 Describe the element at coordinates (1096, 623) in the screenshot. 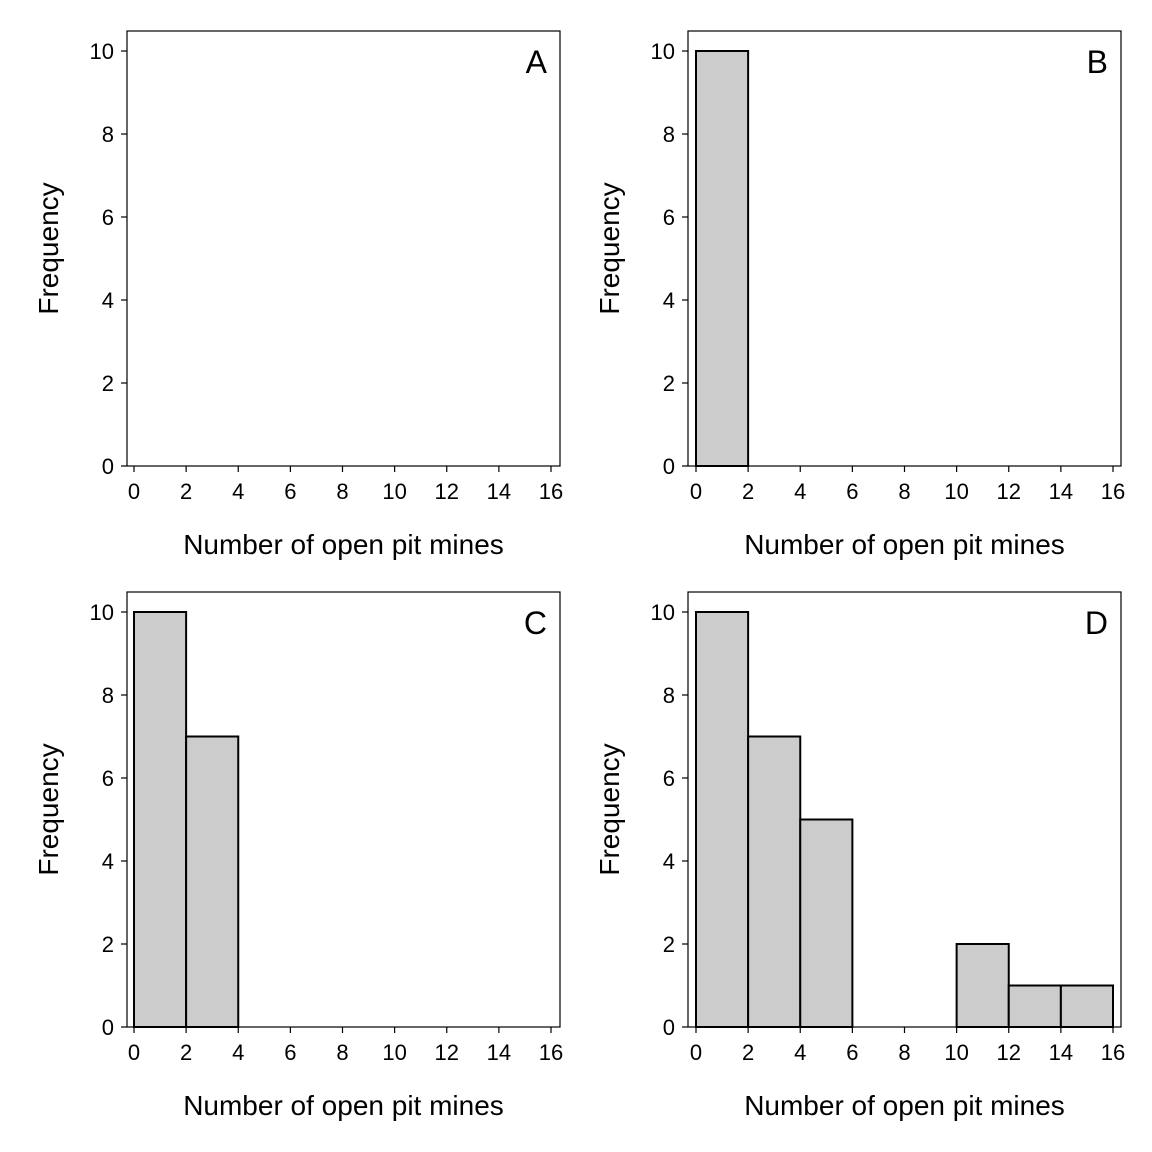

I see `panel-label: D` at that location.